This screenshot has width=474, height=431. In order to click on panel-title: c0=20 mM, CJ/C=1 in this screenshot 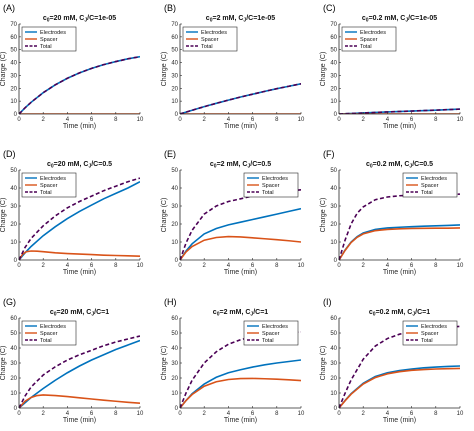, I will do `click(79, 313)`.